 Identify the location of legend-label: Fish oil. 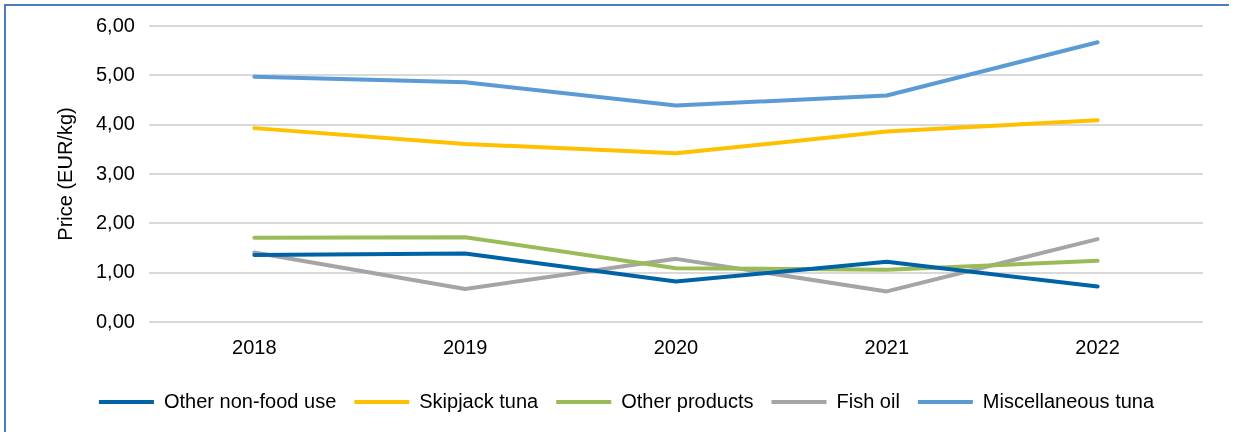
(868, 400).